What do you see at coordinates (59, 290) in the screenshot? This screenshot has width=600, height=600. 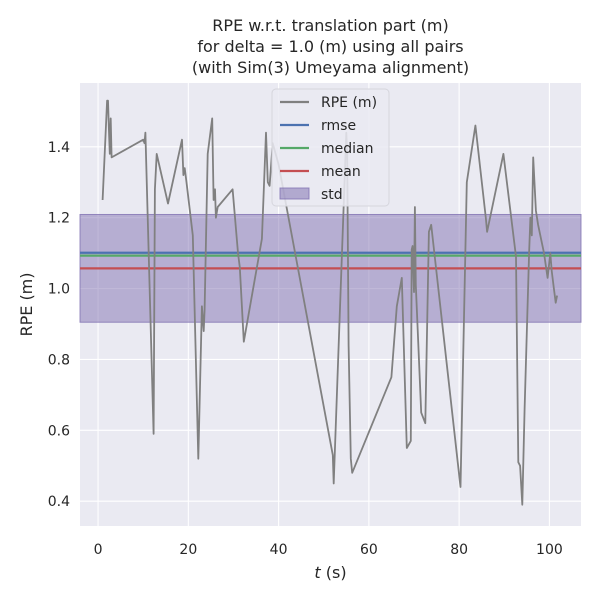 I see `y-tick-label: 1.0` at bounding box center [59, 290].